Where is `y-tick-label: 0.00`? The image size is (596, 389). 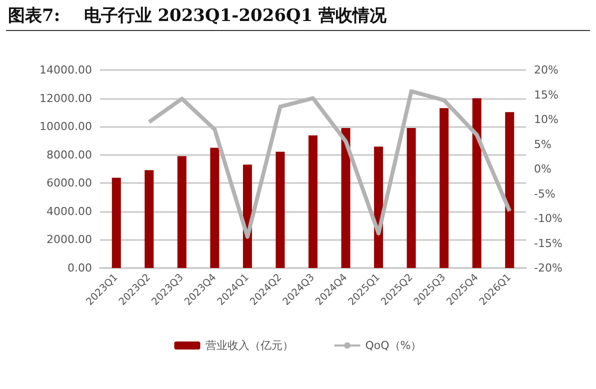
y-tick-label: 0.00 is located at coordinates (80, 268).